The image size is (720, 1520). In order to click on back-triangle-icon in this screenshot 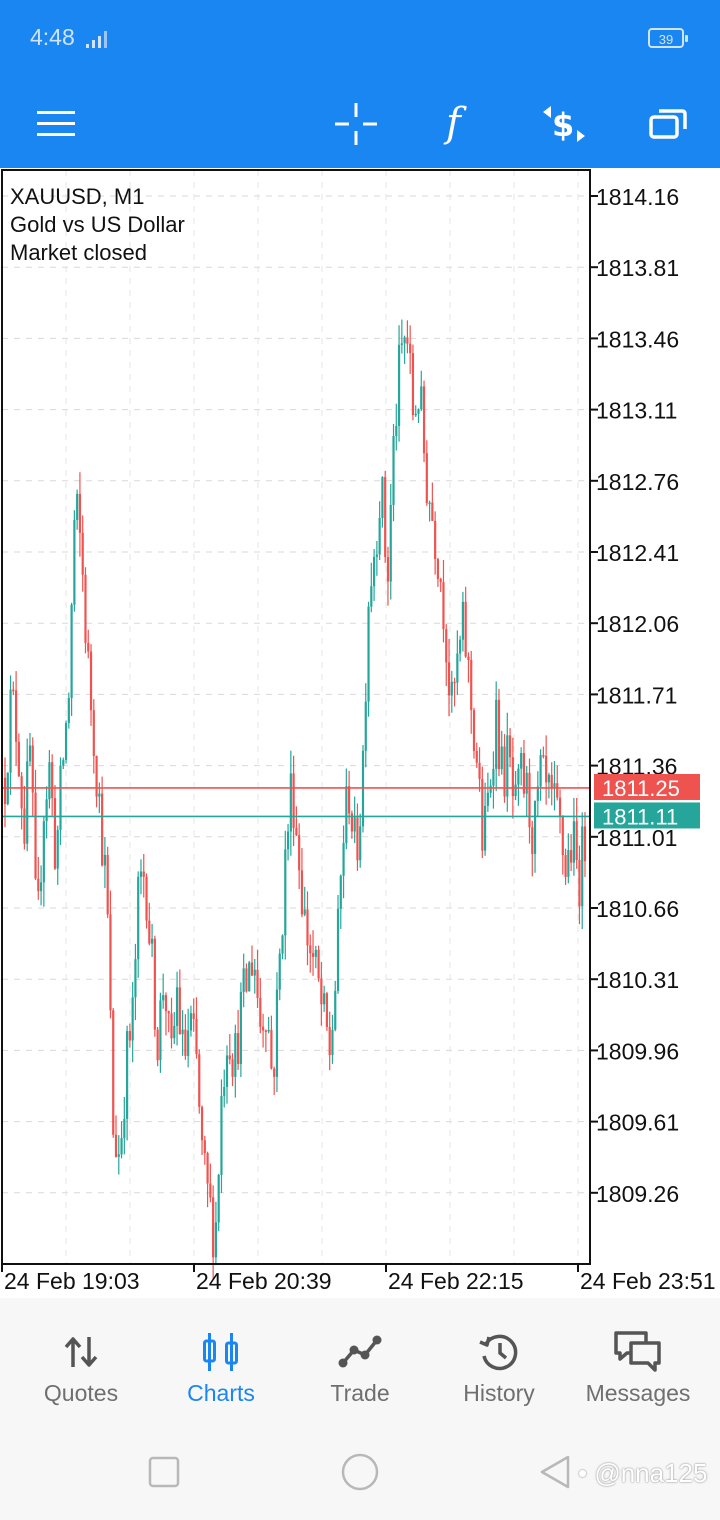, I will do `click(555, 1472)`.